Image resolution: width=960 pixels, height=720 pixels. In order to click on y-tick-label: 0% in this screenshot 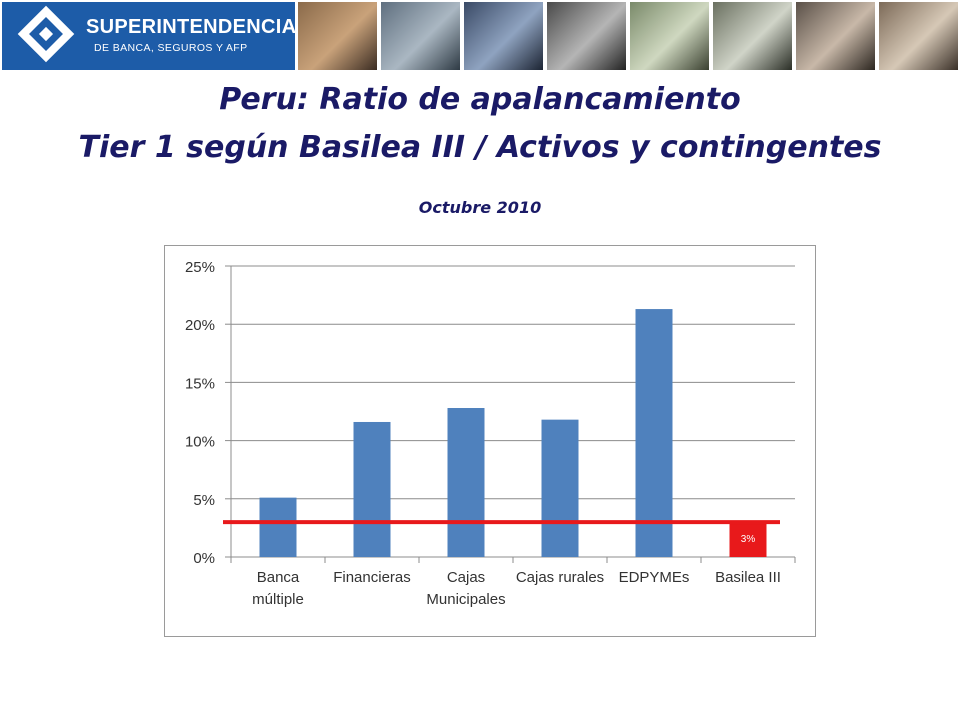, I will do `click(204, 558)`.